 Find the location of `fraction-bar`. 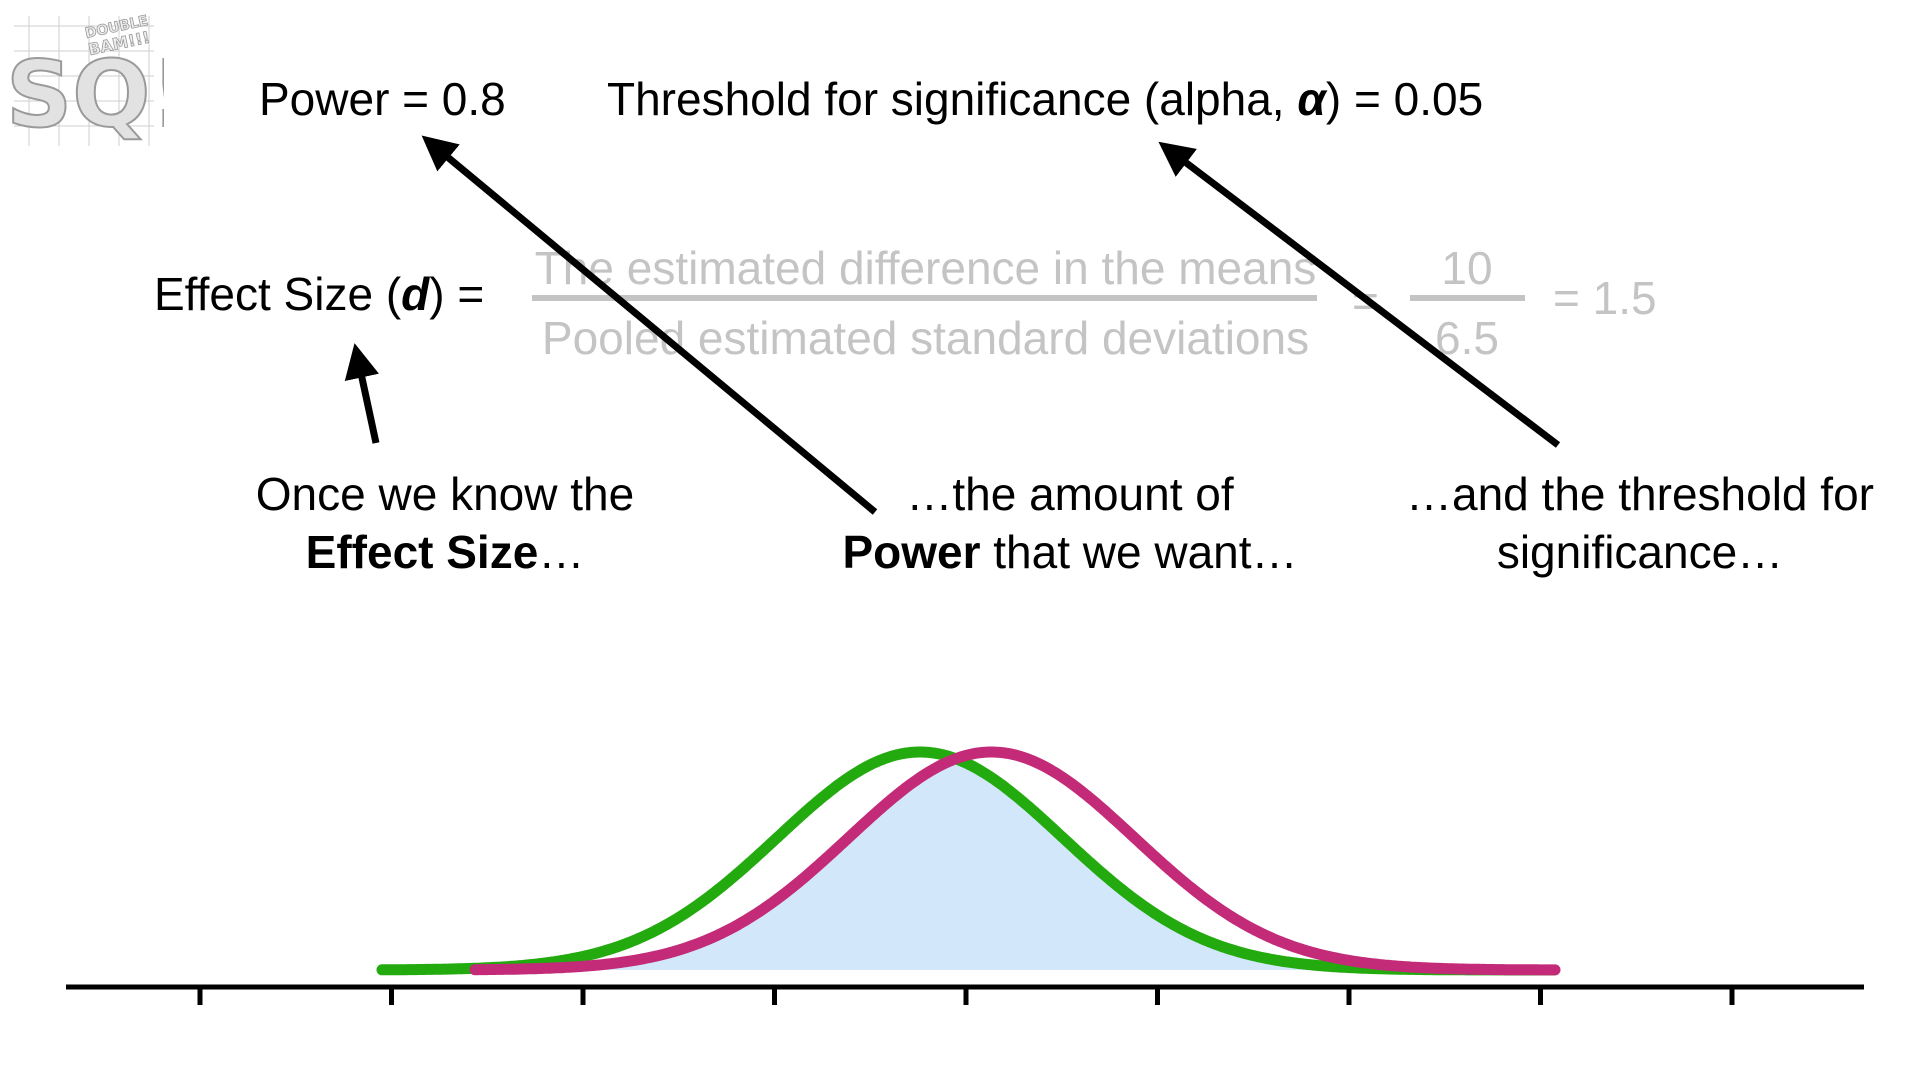

fraction-bar is located at coordinates (924, 298).